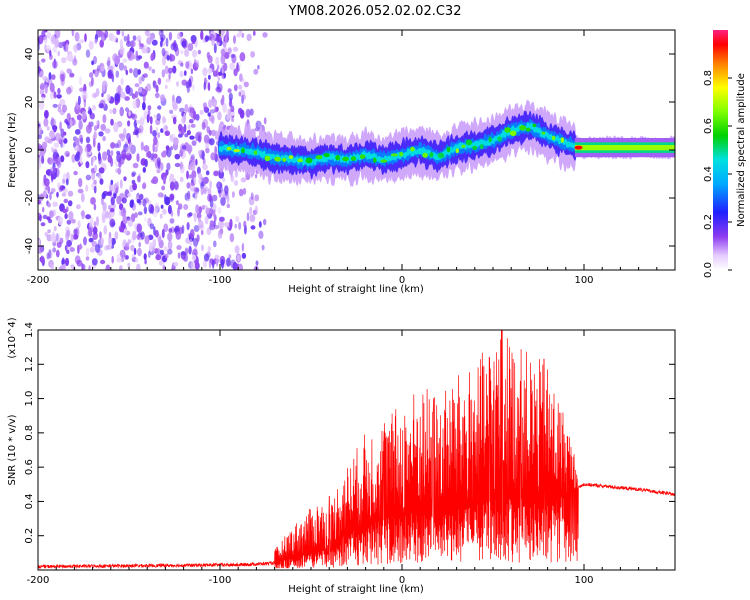 Image resolution: width=750 pixels, height=600 pixels. I want to click on y-tick-label: 40, so click(29, 54).